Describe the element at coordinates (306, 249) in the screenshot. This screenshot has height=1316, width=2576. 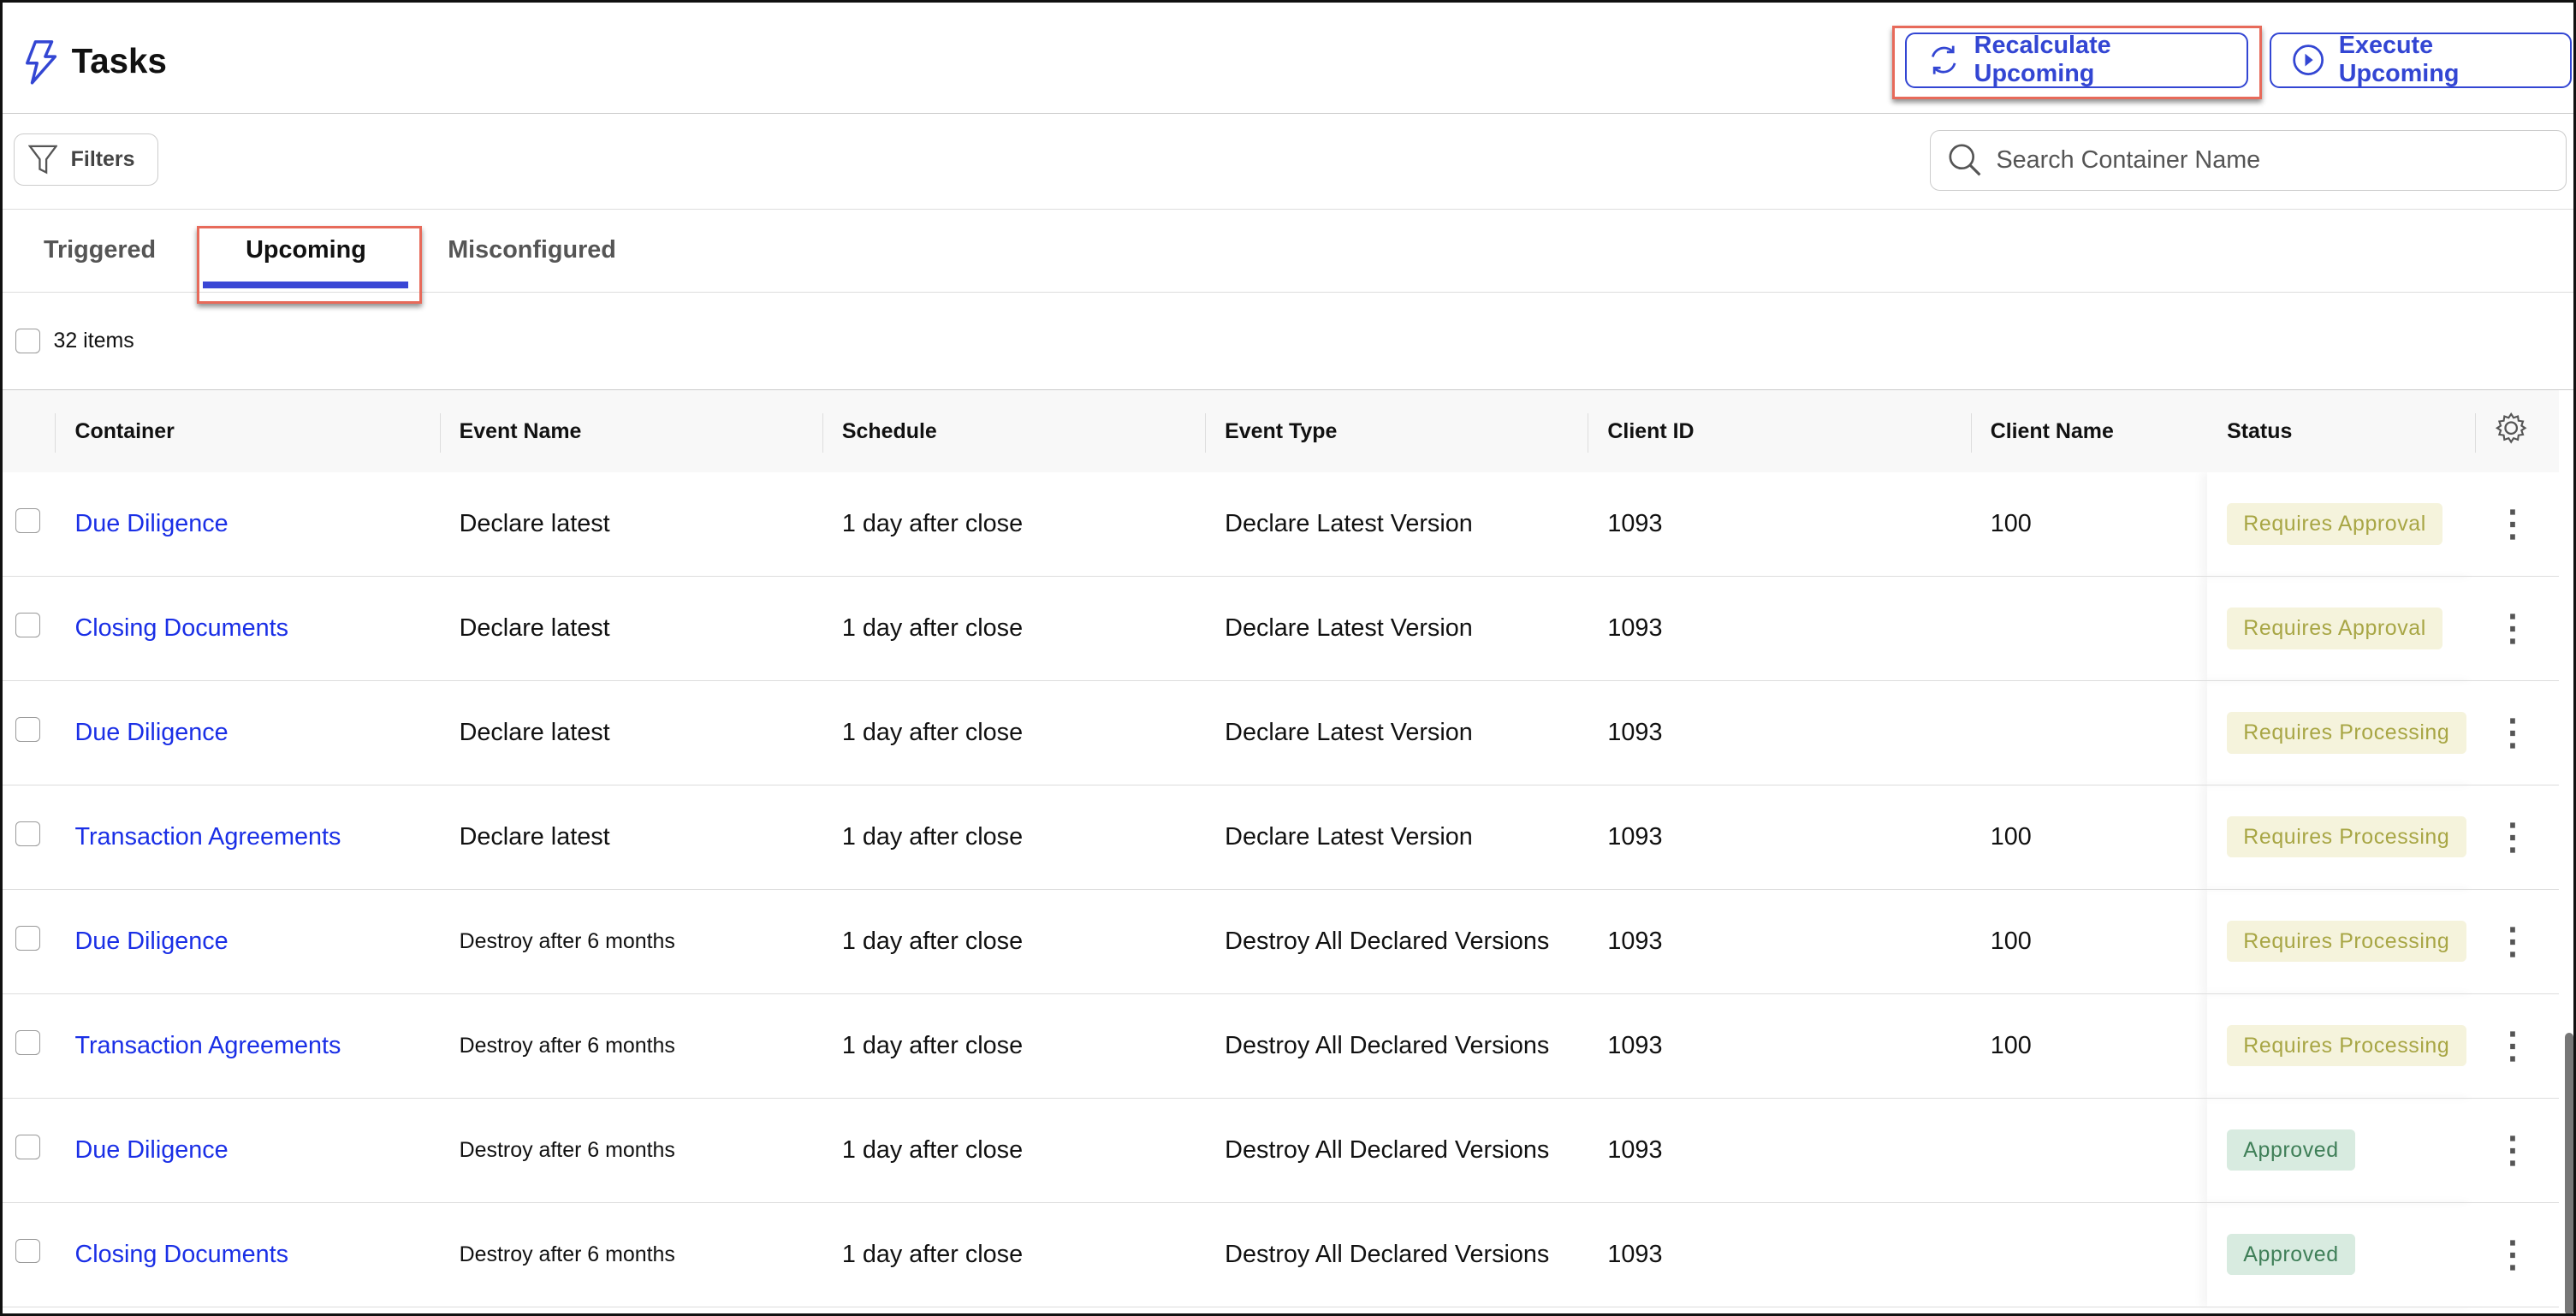
I see `tab-upcoming: Upcoming` at that location.